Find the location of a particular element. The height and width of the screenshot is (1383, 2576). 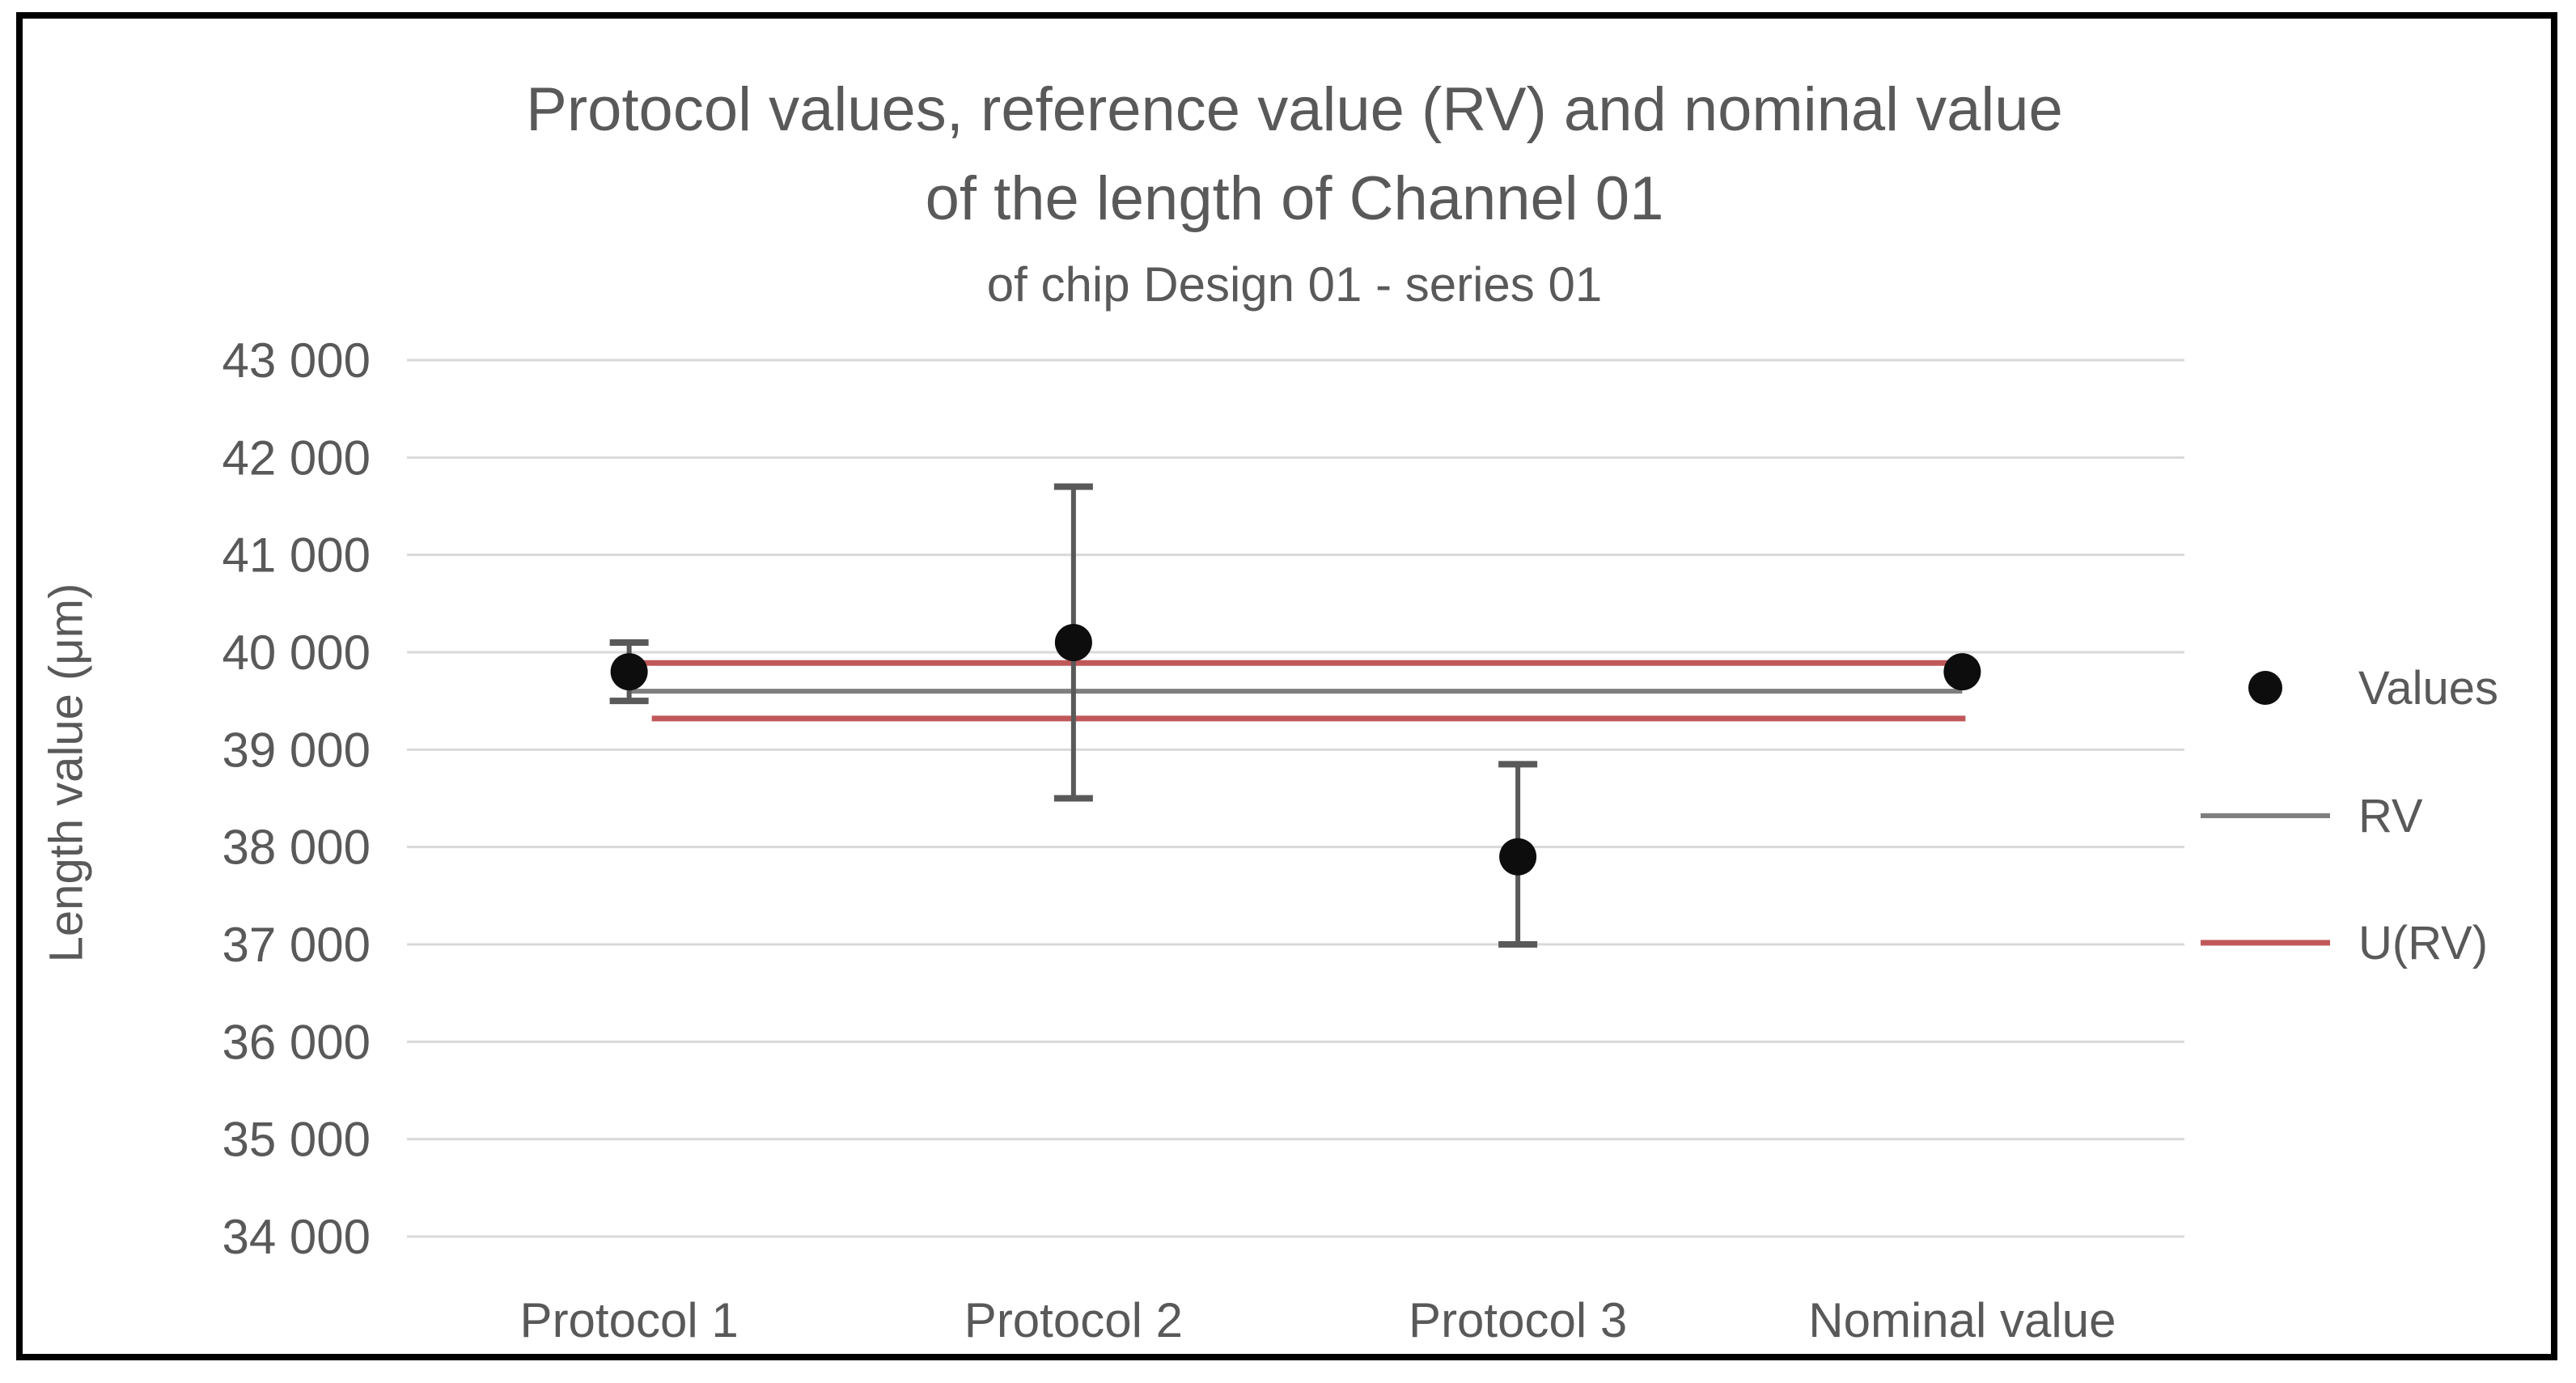

legend-label: Values is located at coordinates (2428, 688).